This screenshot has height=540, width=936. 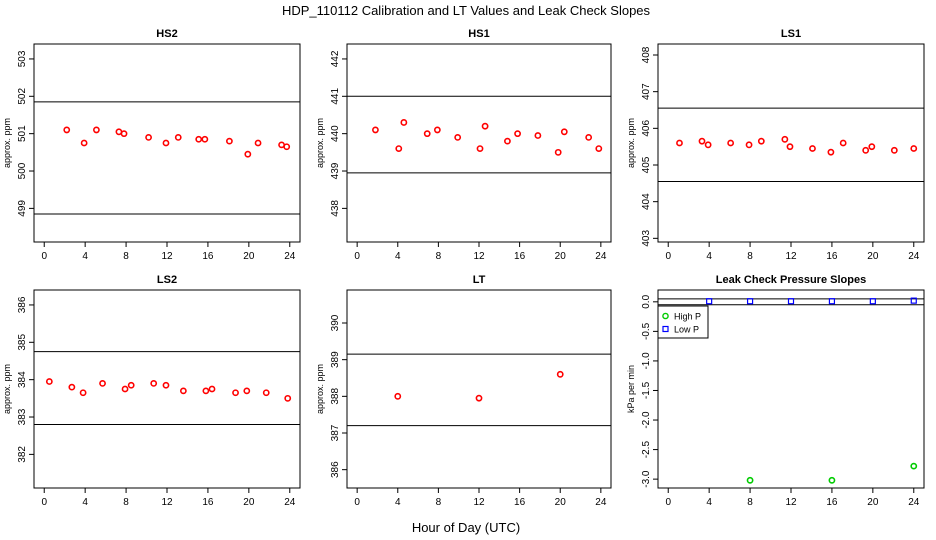 What do you see at coordinates (22, 96) in the screenshot?
I see `y-tick-label: 502` at bounding box center [22, 96].